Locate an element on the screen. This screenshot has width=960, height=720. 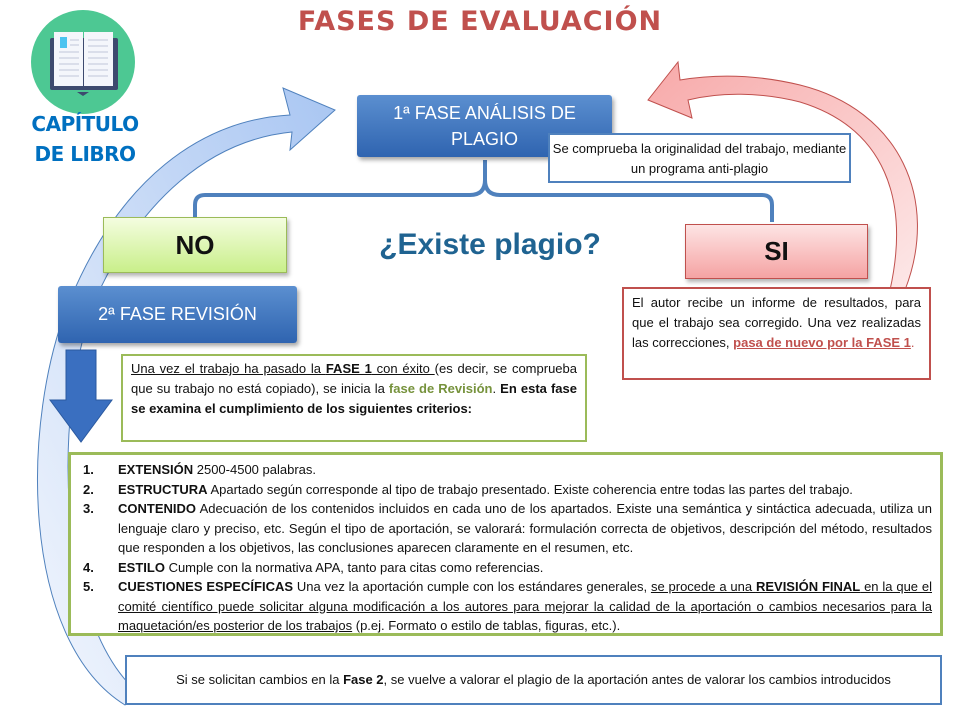
criteria-text: EXTENSIÓN 2500-4500 palabras. is located at coordinates (217, 470).